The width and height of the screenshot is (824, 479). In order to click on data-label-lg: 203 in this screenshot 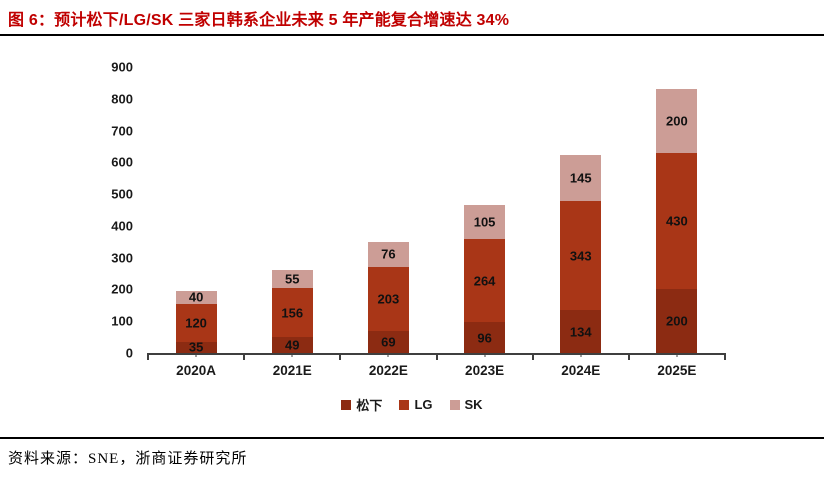, I will do `click(388, 299)`.